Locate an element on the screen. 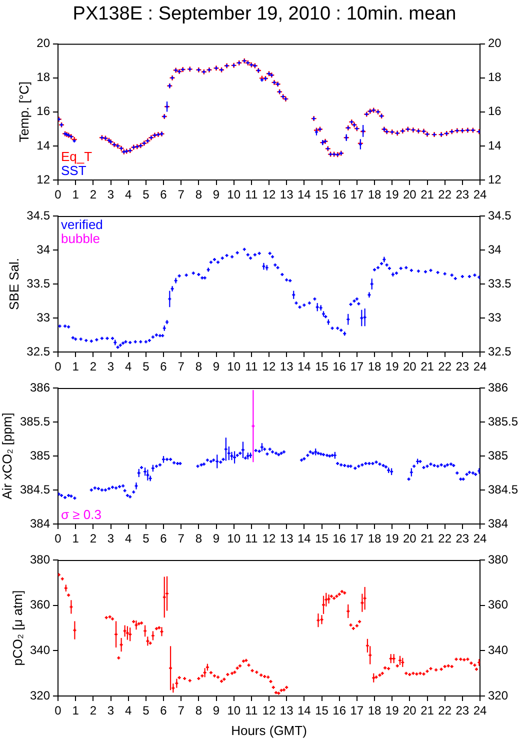 The width and height of the screenshot is (529, 739). y-tick-label: 320 is located at coordinates (40, 695).